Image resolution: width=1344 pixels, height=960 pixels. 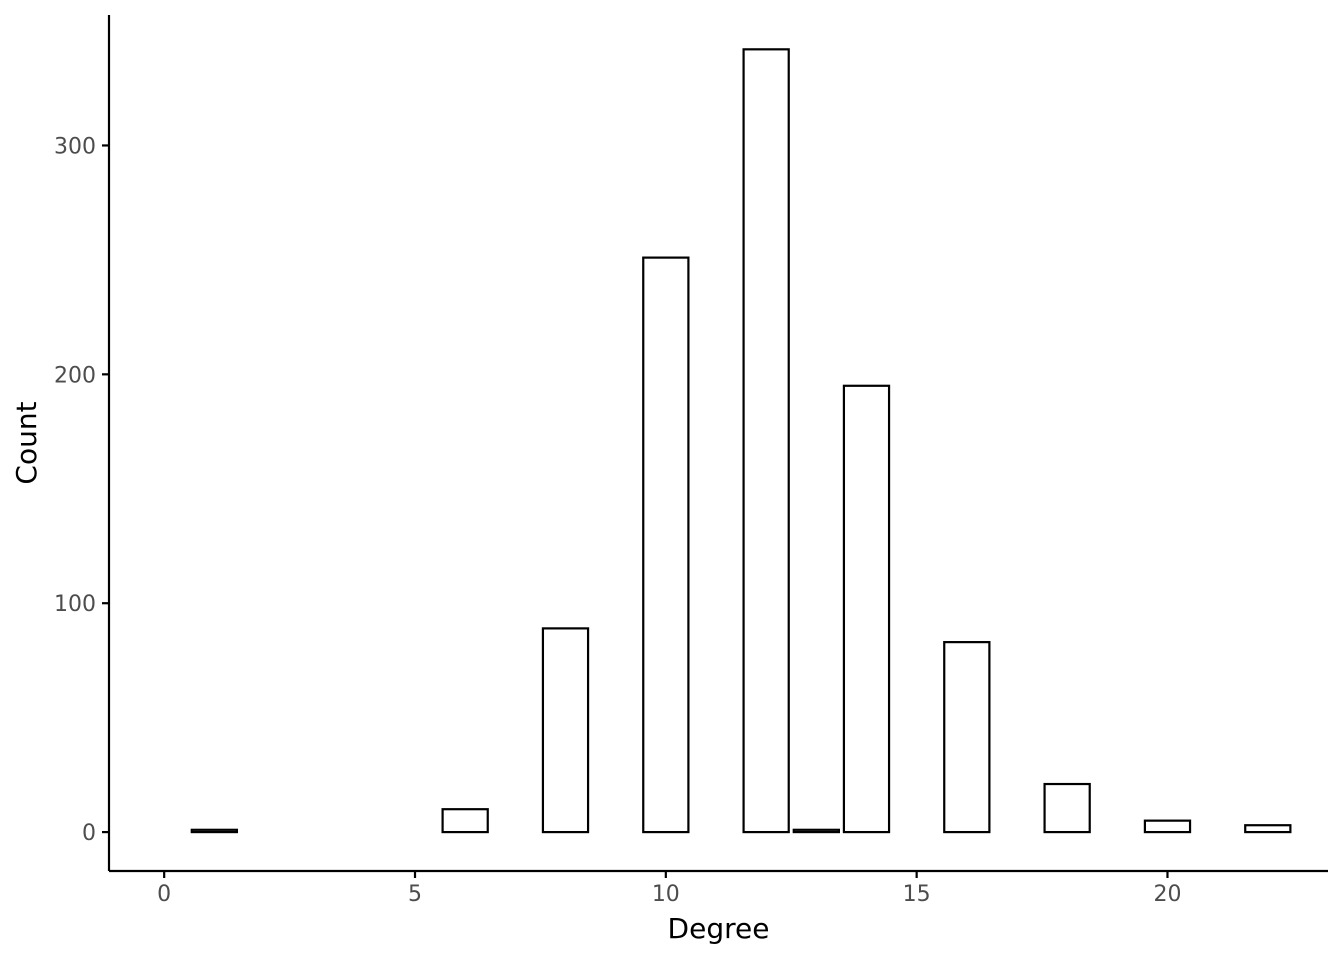 What do you see at coordinates (75, 375) in the screenshot?
I see `y-tick-label: 200` at bounding box center [75, 375].